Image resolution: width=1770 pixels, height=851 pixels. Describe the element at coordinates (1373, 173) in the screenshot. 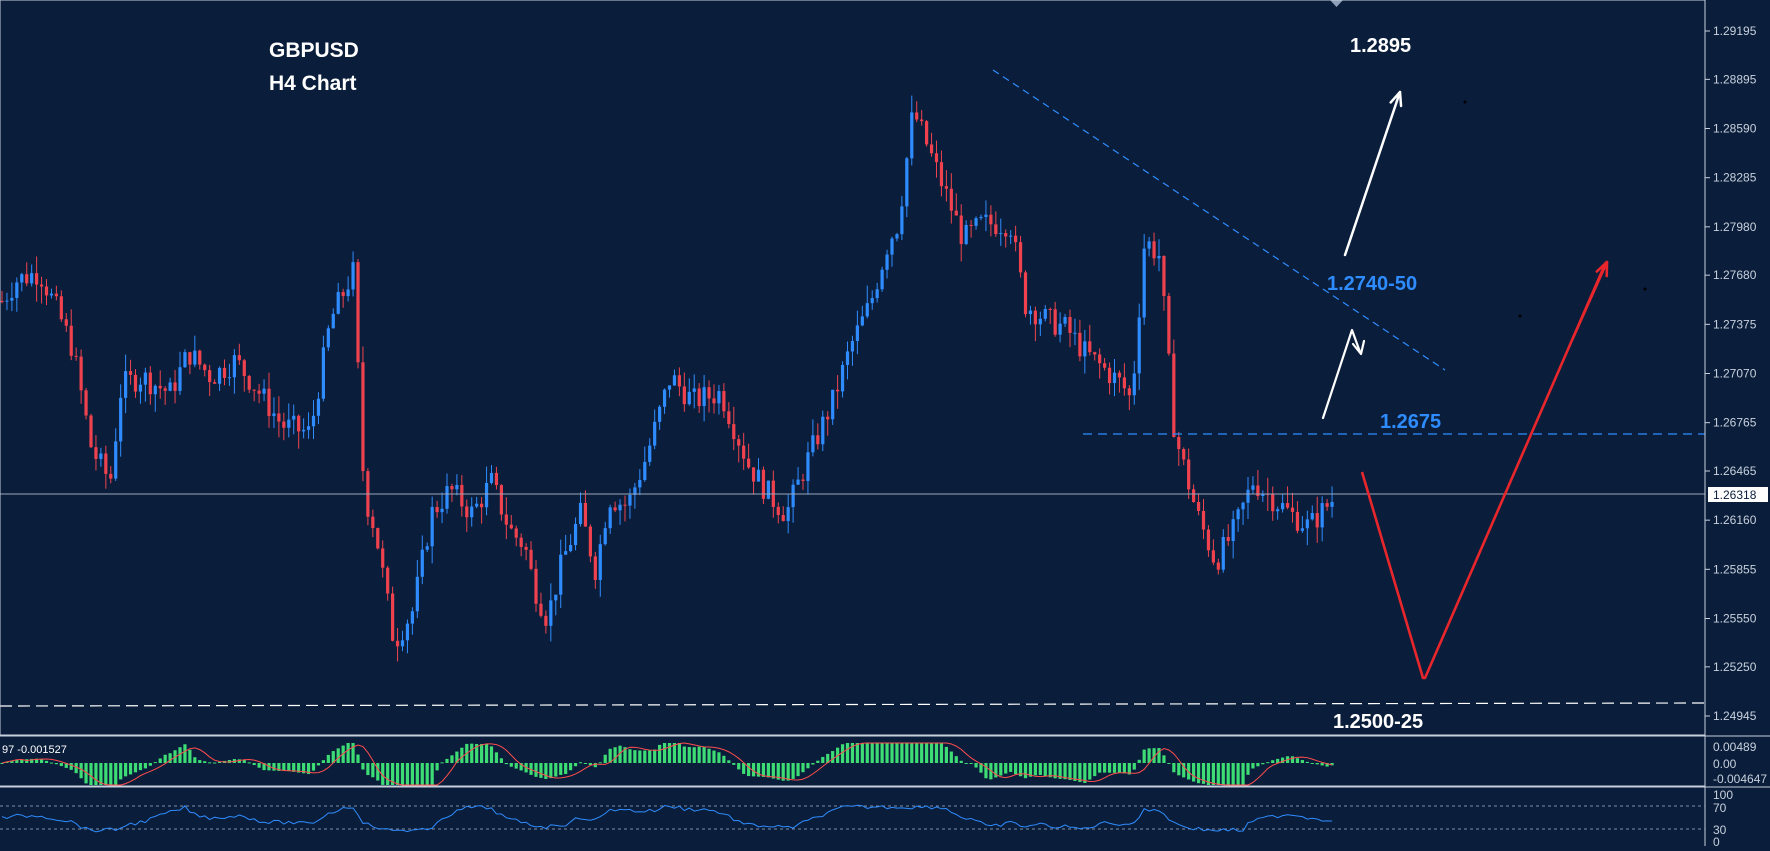

I see `bull-target-arrow` at that location.